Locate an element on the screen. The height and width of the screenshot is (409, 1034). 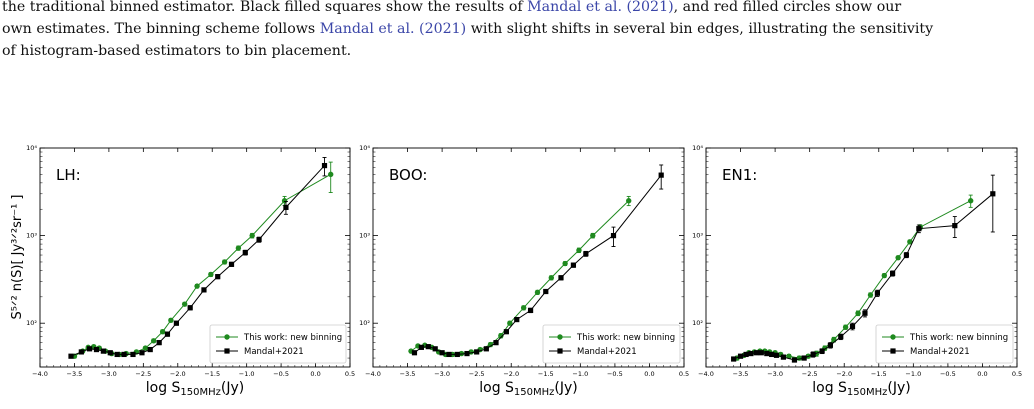
y-axis-label: S⁵ᐟ² n(S)[ Jy³ᐟ²sr⁻¹ ] is located at coordinates (17, 257).